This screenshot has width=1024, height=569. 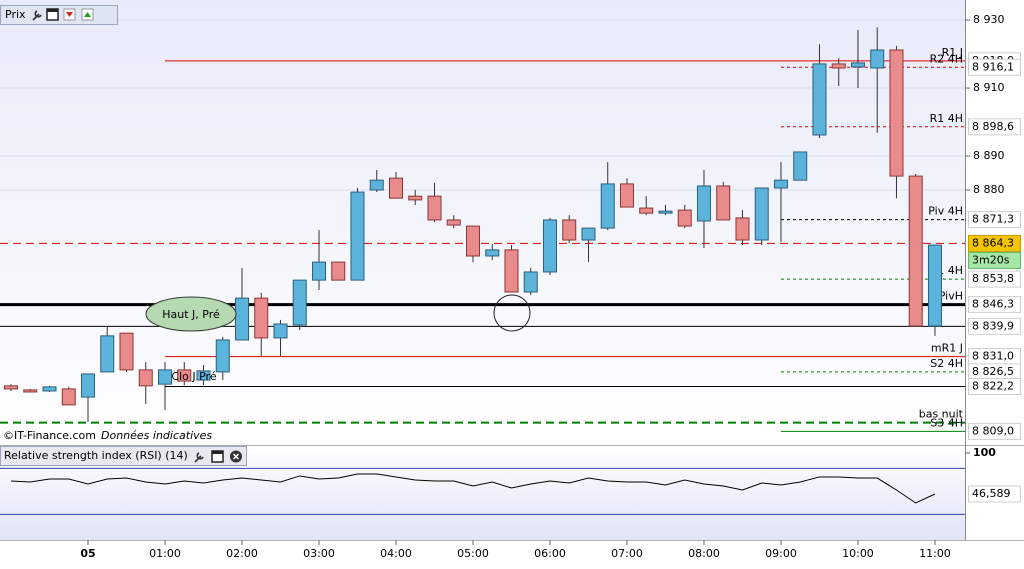 I want to click on level-label: 8 822,2, so click(x=993, y=386).